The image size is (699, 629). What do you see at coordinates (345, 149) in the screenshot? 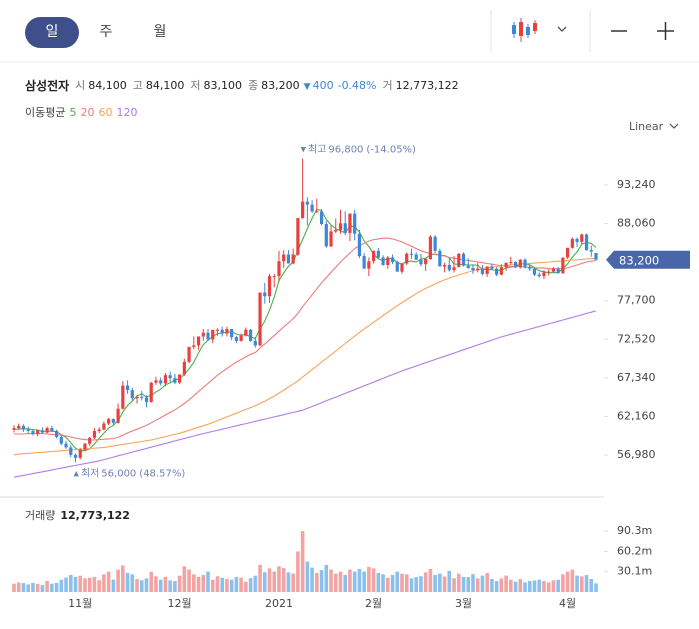
I see `text-part: 96,800` at bounding box center [345, 149].